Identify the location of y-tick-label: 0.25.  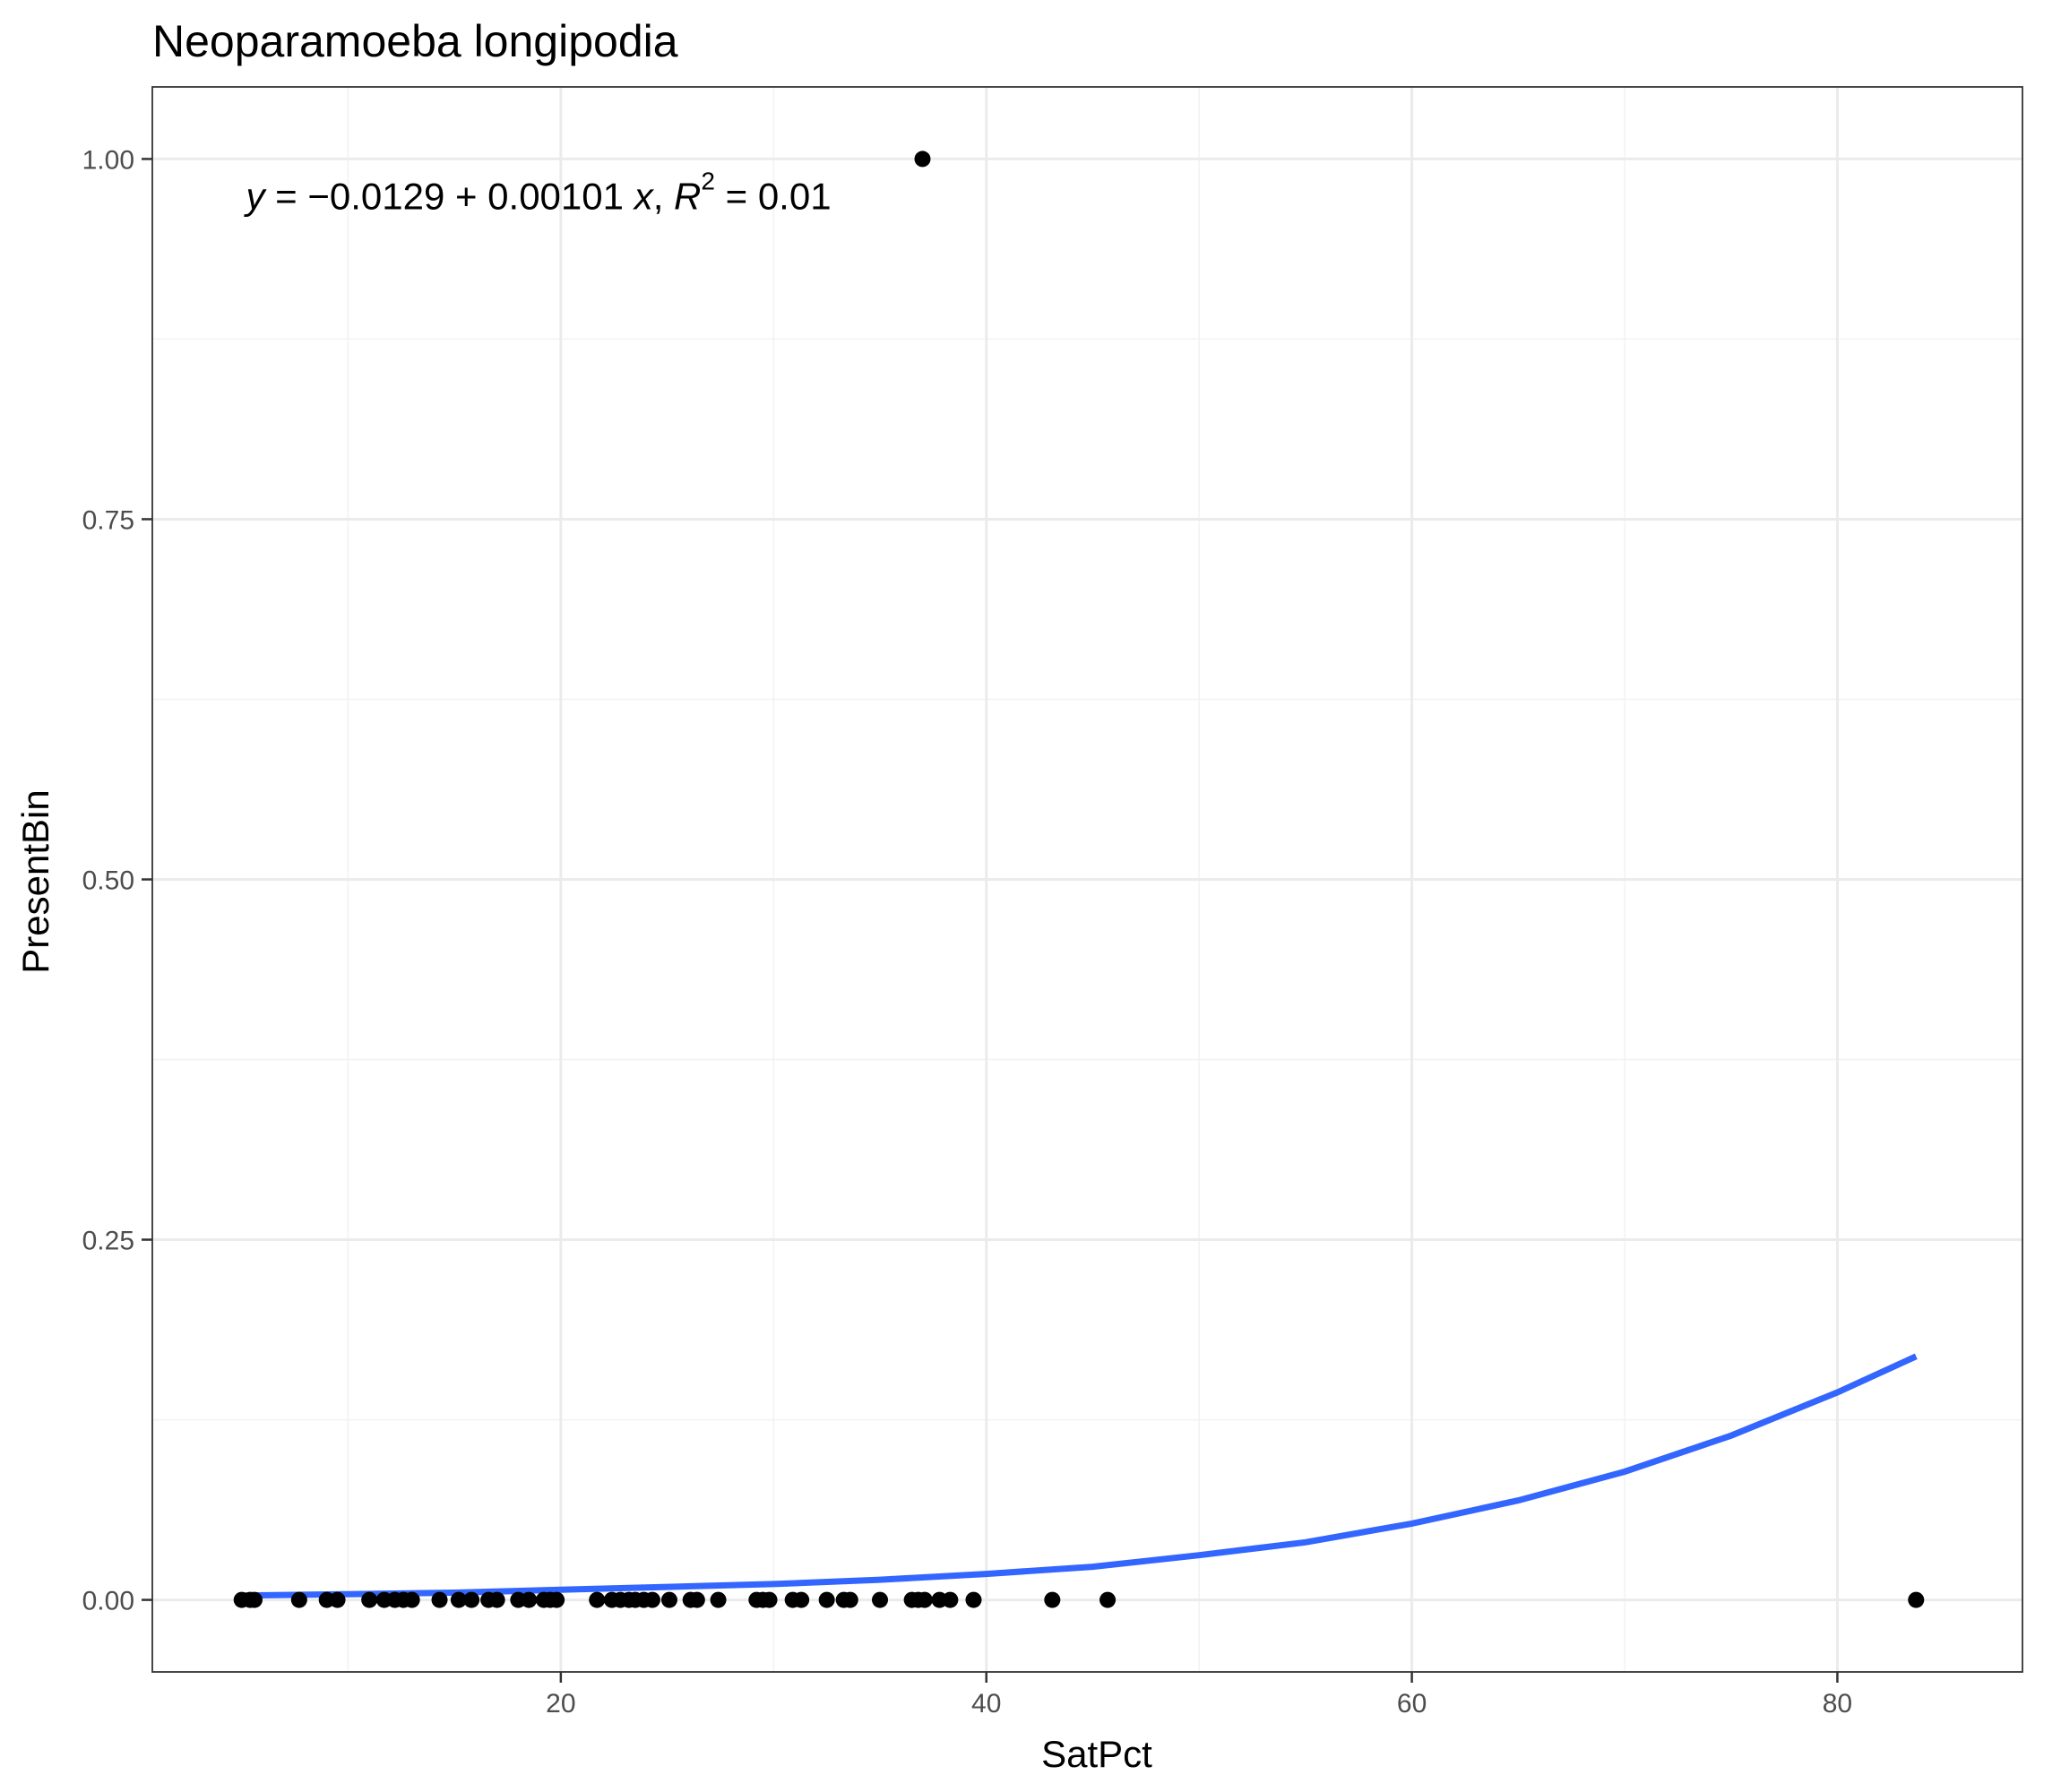
(108, 1241).